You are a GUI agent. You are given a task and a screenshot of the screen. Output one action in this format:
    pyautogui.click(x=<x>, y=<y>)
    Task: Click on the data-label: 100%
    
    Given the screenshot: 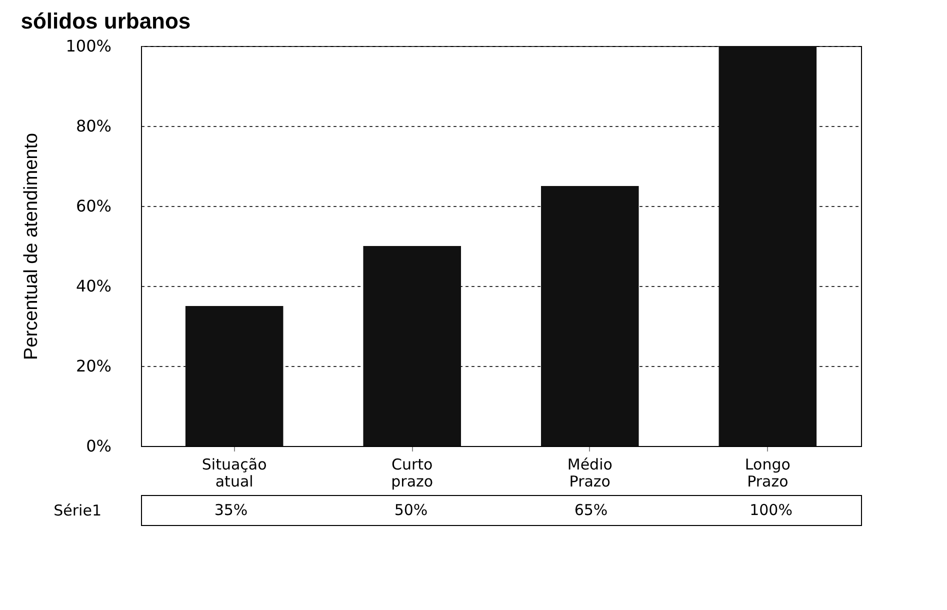 What is the action you would take?
    pyautogui.click(x=771, y=510)
    